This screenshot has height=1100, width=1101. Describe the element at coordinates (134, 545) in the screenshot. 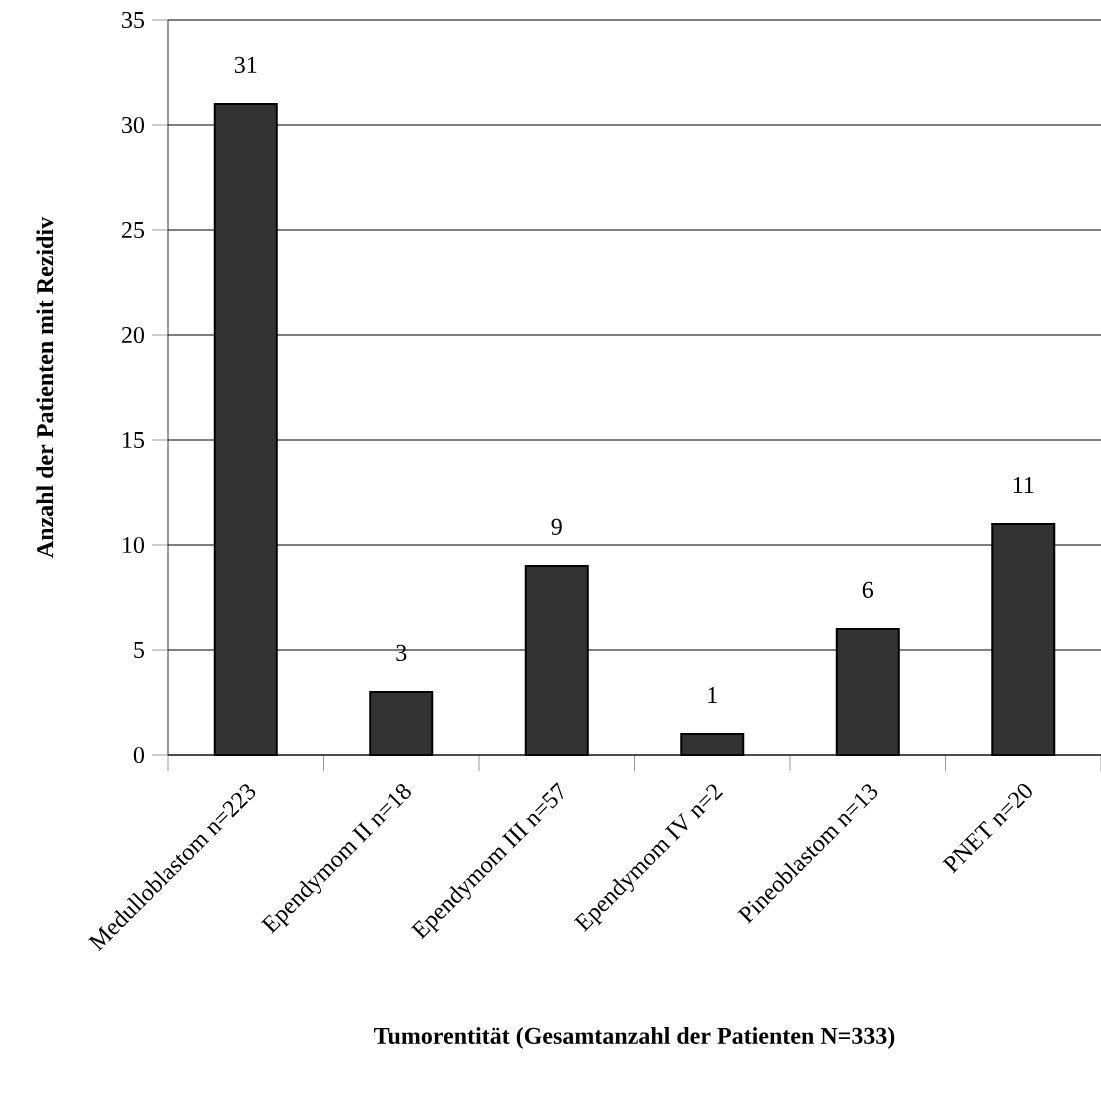

I see `y-tick-label: 10` at that location.